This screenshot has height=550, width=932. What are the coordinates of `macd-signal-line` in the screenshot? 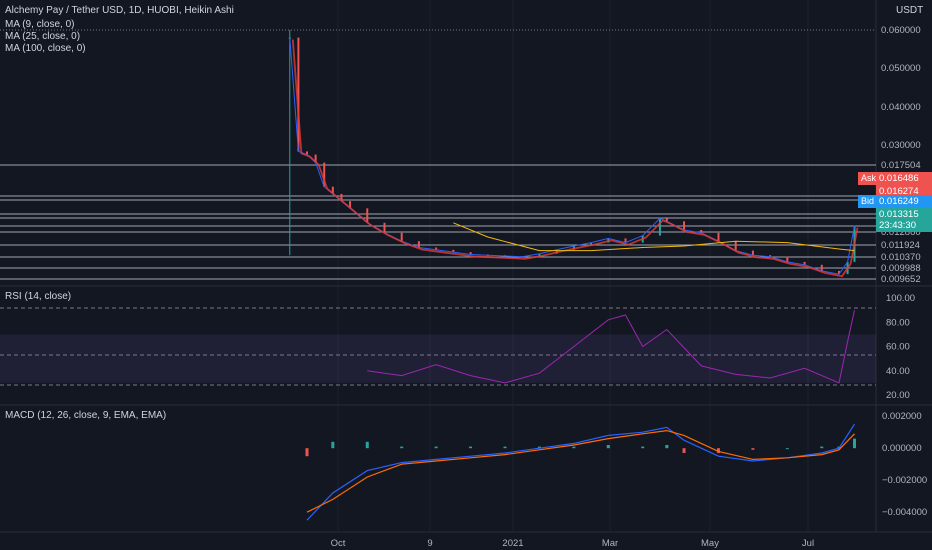 It's located at (580, 471).